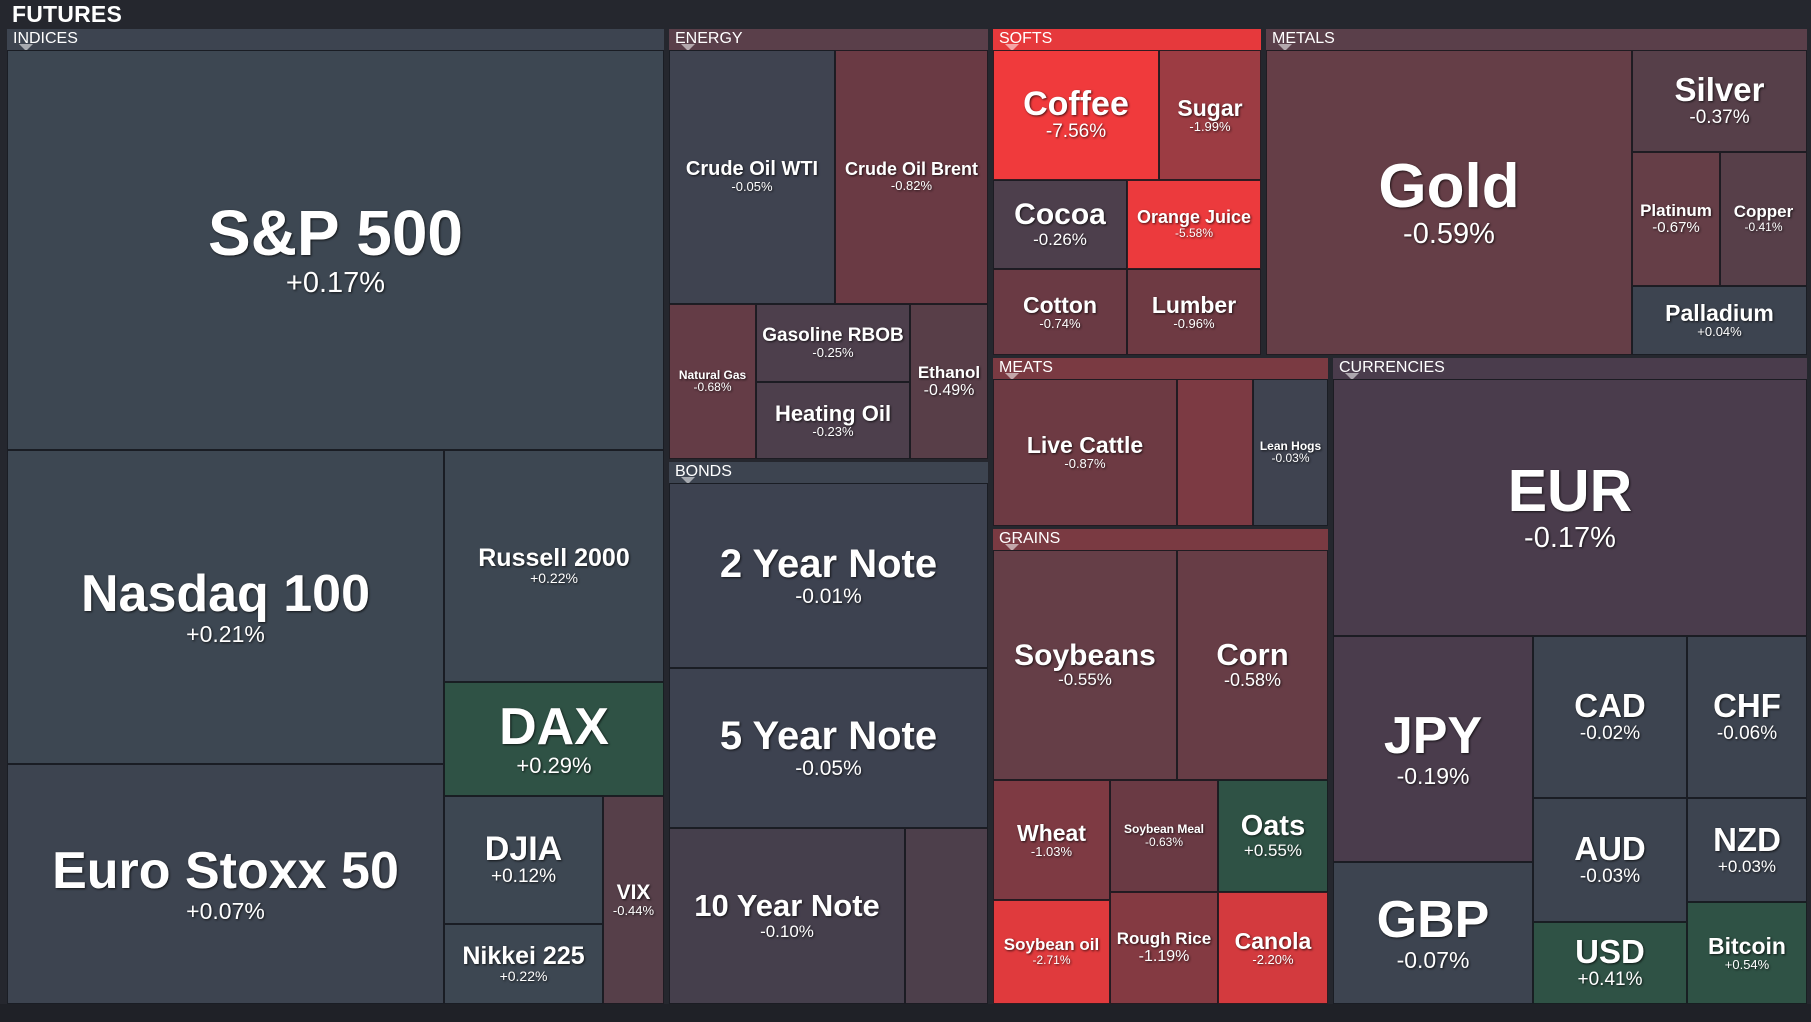 The height and width of the screenshot is (1022, 1811). What do you see at coordinates (1210, 107) in the screenshot?
I see `tile-name: Sugar` at bounding box center [1210, 107].